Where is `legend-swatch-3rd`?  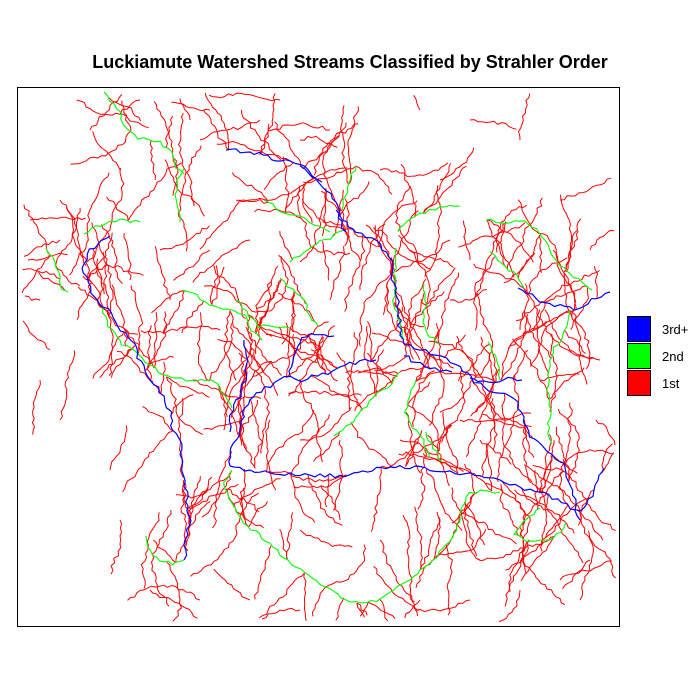 legend-swatch-3rd is located at coordinates (639, 329).